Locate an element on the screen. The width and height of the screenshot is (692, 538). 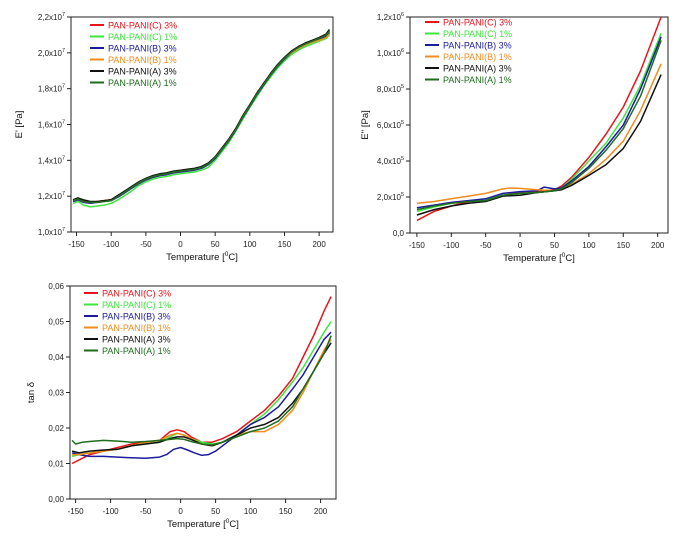
y-tick-label: 2,2x10⁷ is located at coordinates (51, 17).